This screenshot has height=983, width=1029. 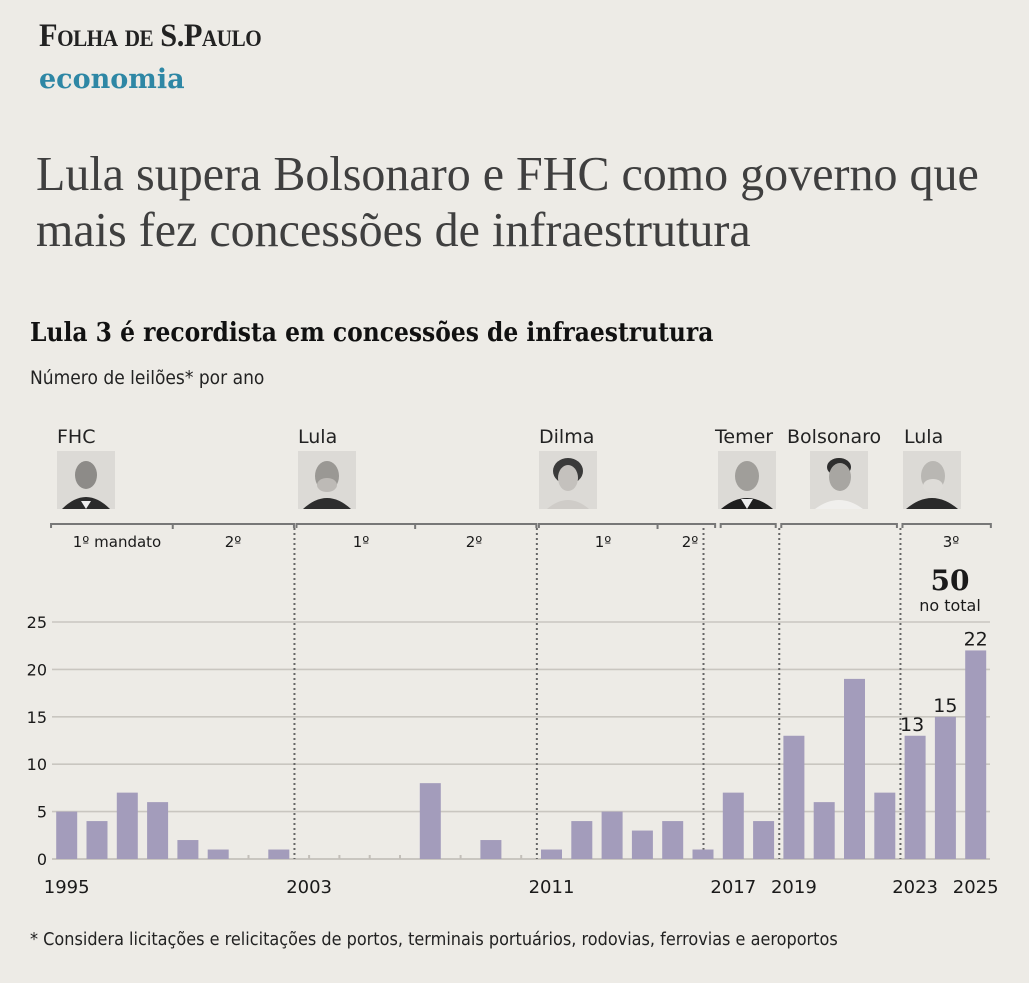 What do you see at coordinates (430, 821) in the screenshot?
I see `bar-2007` at bounding box center [430, 821].